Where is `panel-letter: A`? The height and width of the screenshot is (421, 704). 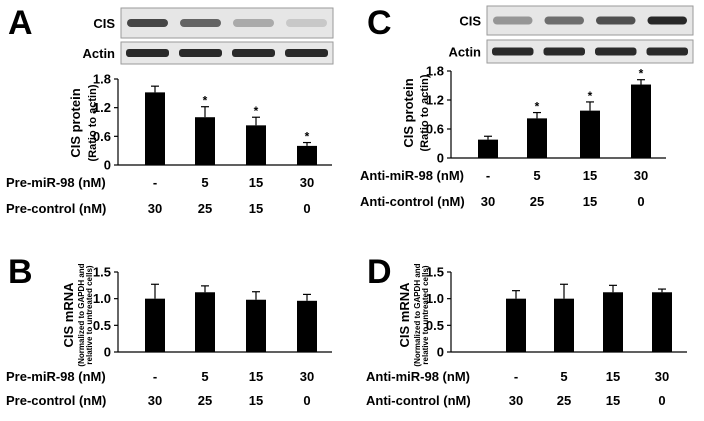
panel-letter: A is located at coordinates (20, 23).